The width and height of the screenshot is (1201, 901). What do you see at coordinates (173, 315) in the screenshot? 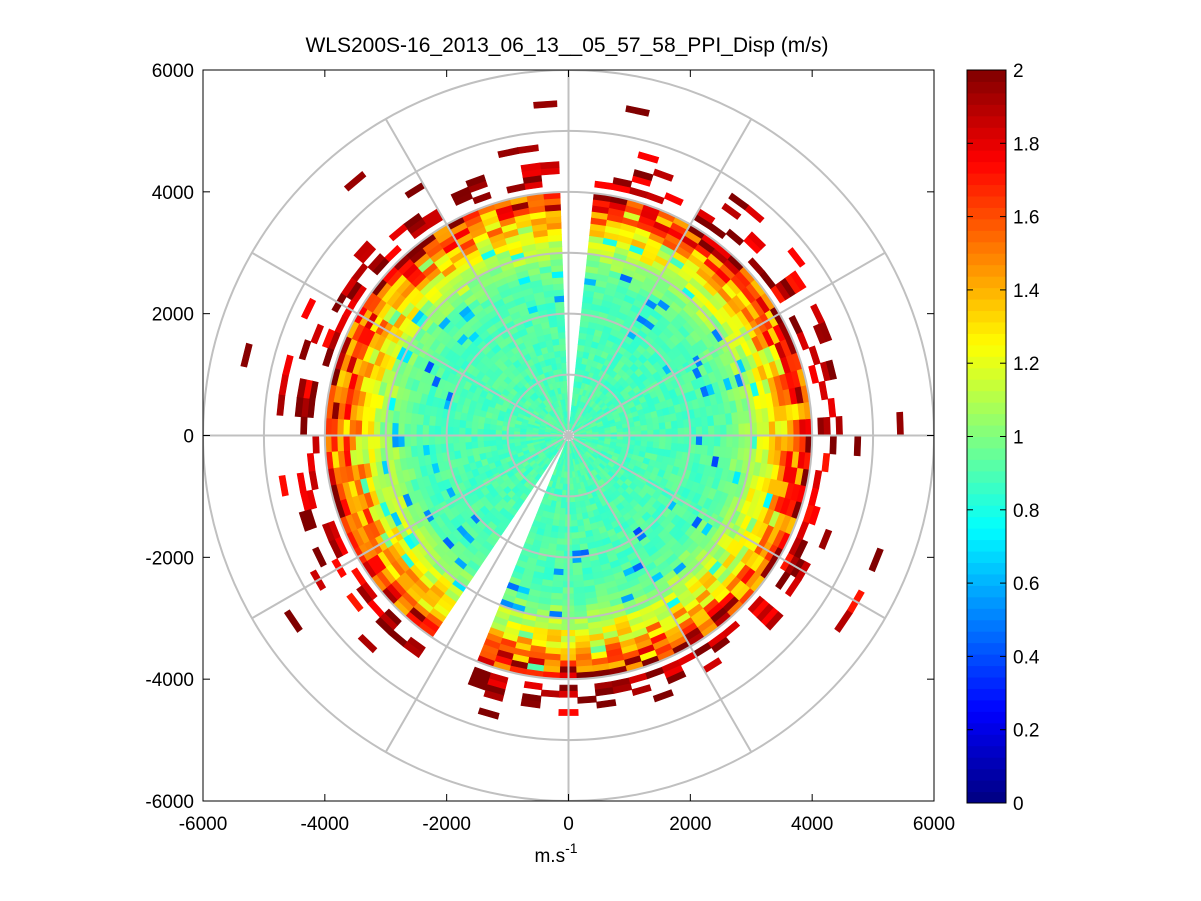
I see `y-tick-label: 2000` at bounding box center [173, 315].